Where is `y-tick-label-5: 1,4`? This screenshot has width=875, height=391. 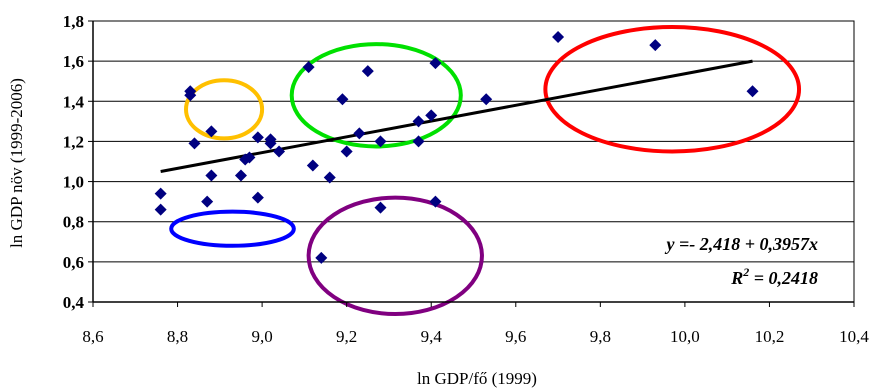 y-tick-label-5: 1,4 is located at coordinates (74, 101).